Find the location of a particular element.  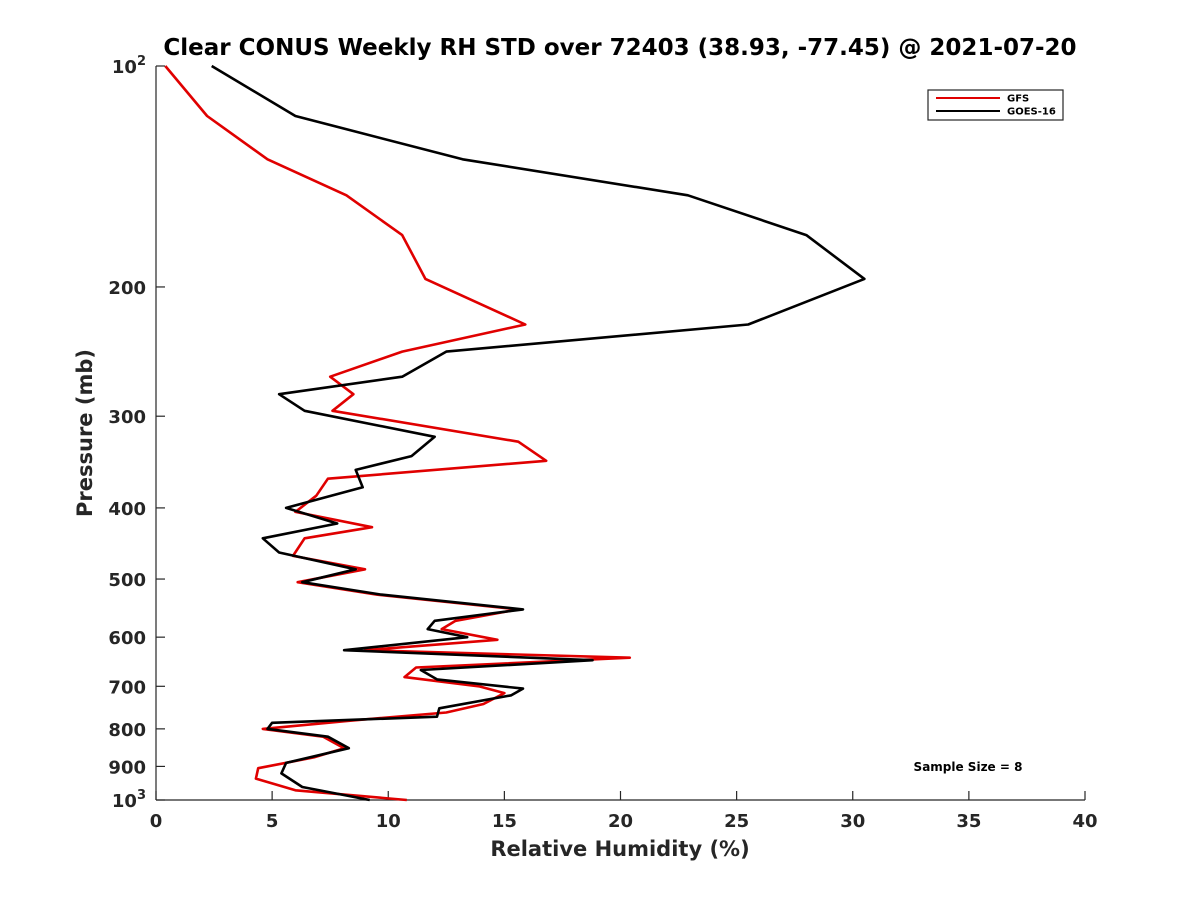

y-axis-label: Pressure (mb) is located at coordinates (85, 433).